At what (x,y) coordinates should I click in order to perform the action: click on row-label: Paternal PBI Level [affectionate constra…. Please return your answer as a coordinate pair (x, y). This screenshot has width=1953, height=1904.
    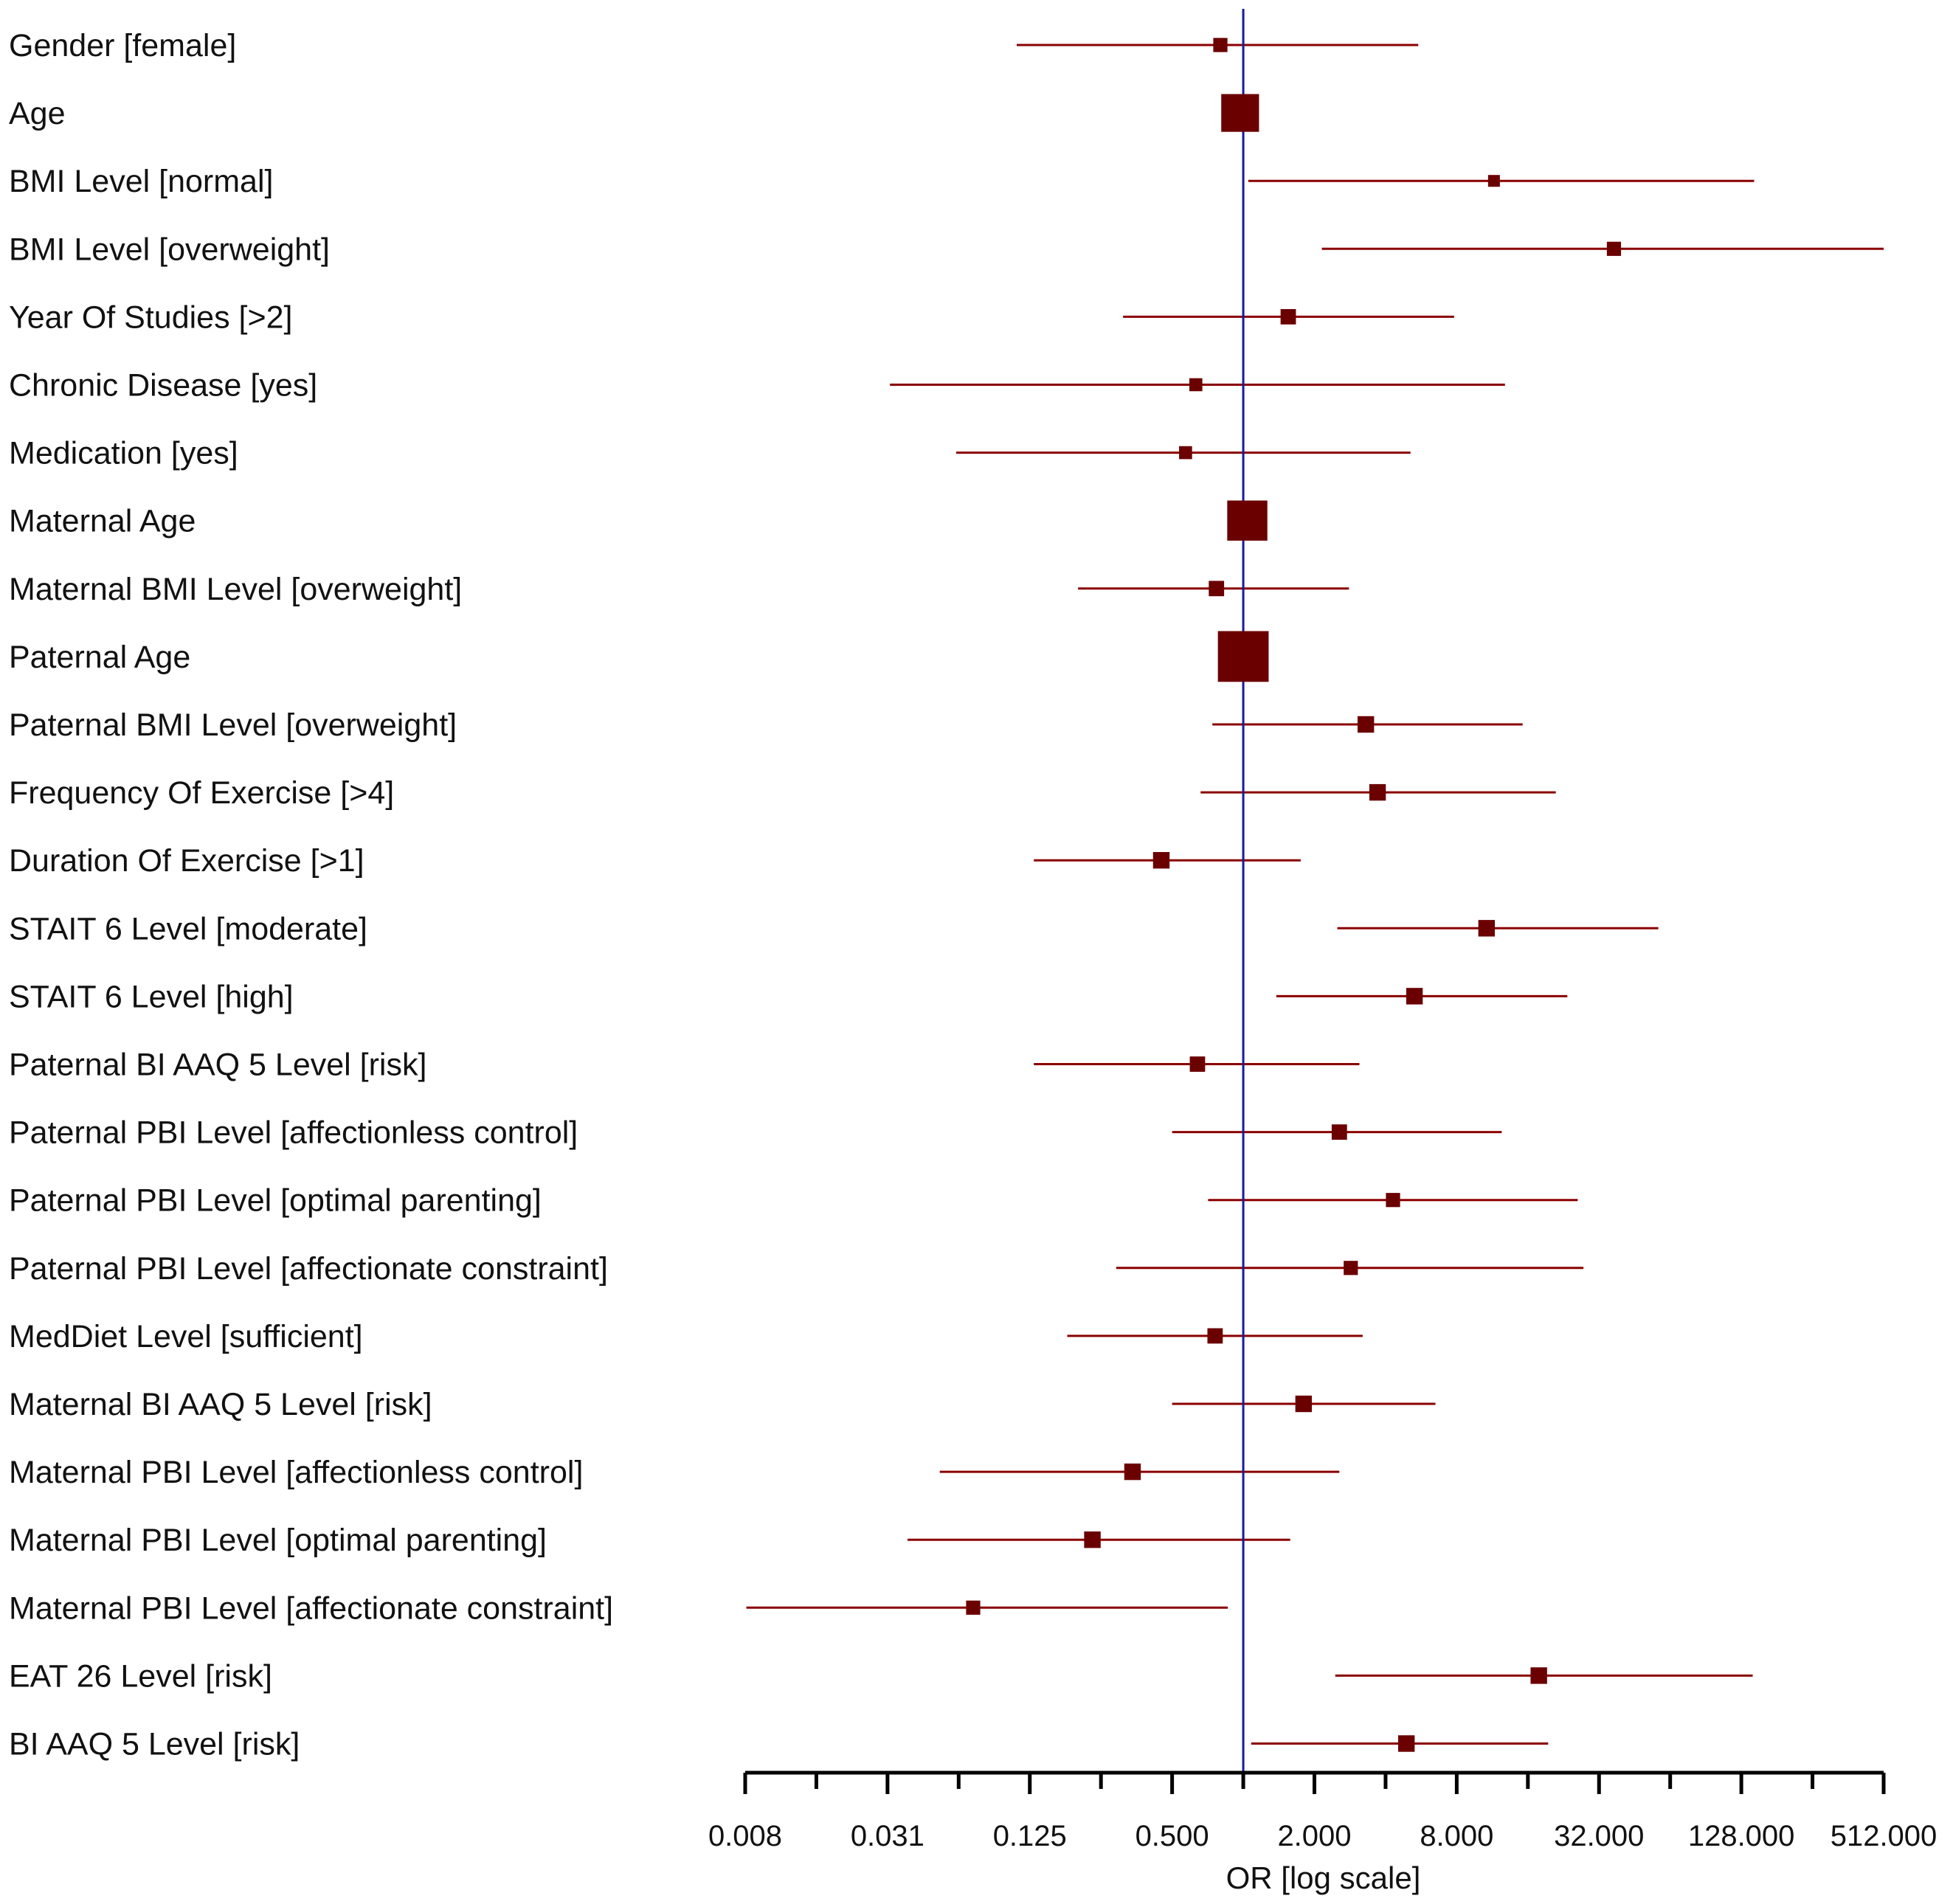
    Looking at the image, I should click on (308, 1269).